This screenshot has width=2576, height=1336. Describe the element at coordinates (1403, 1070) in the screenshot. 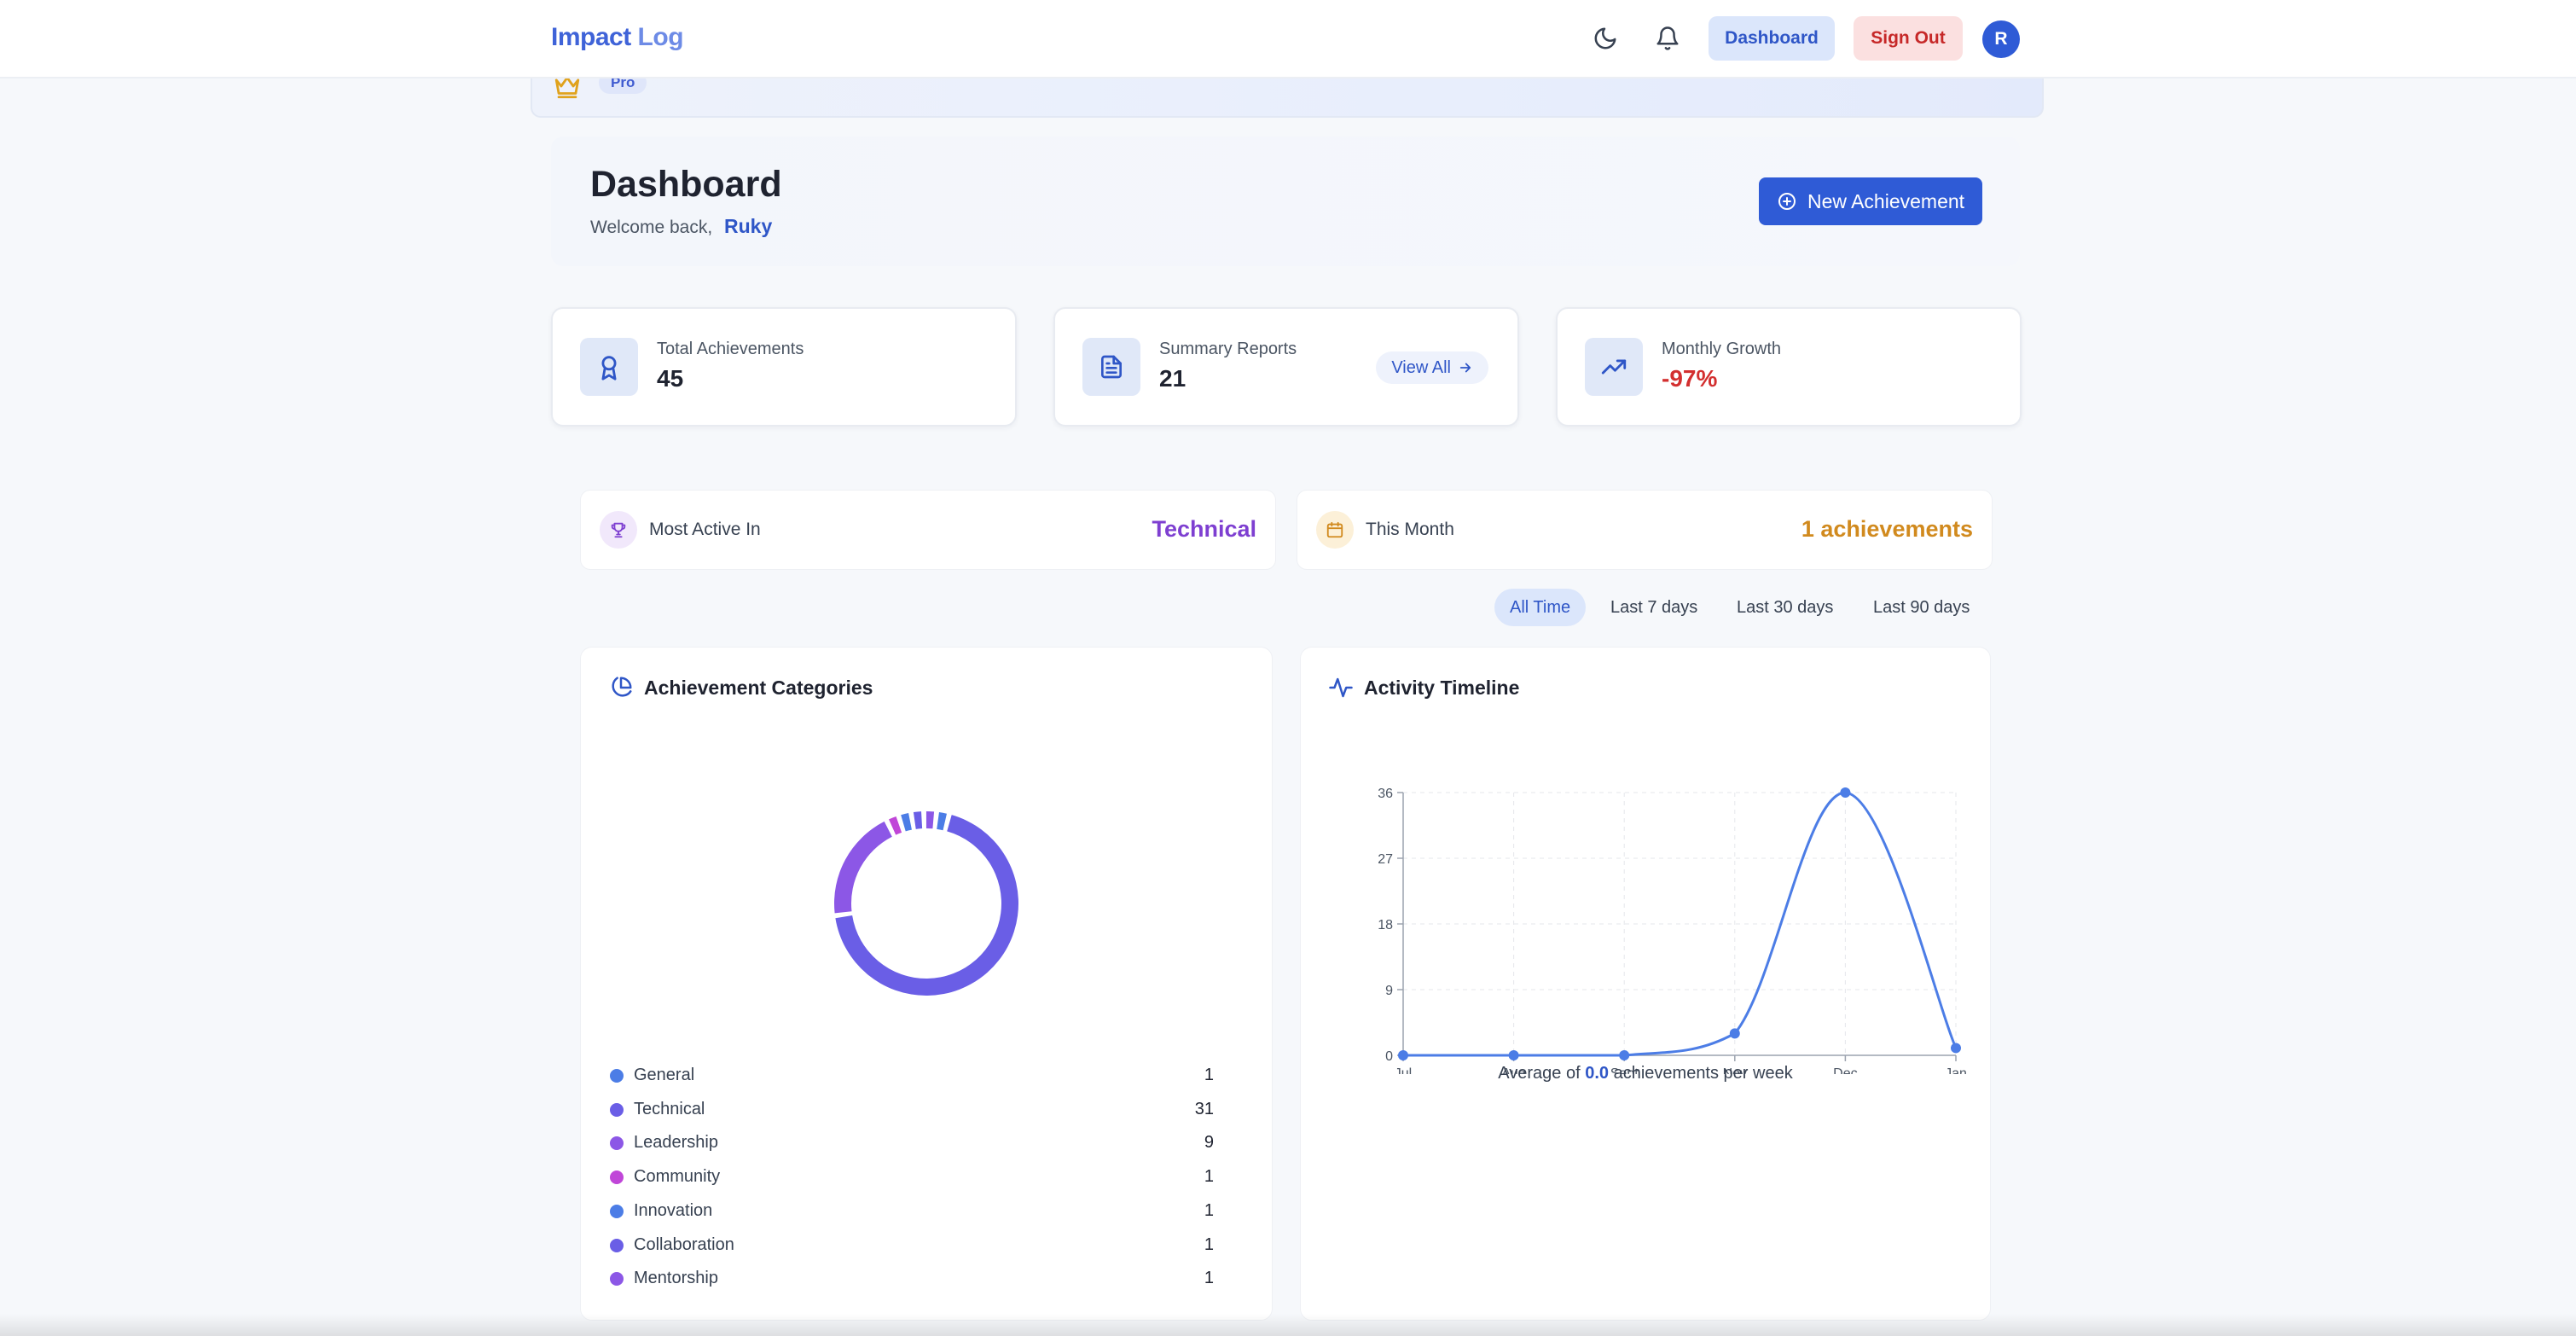

I see `x-tick-label: Jul` at that location.